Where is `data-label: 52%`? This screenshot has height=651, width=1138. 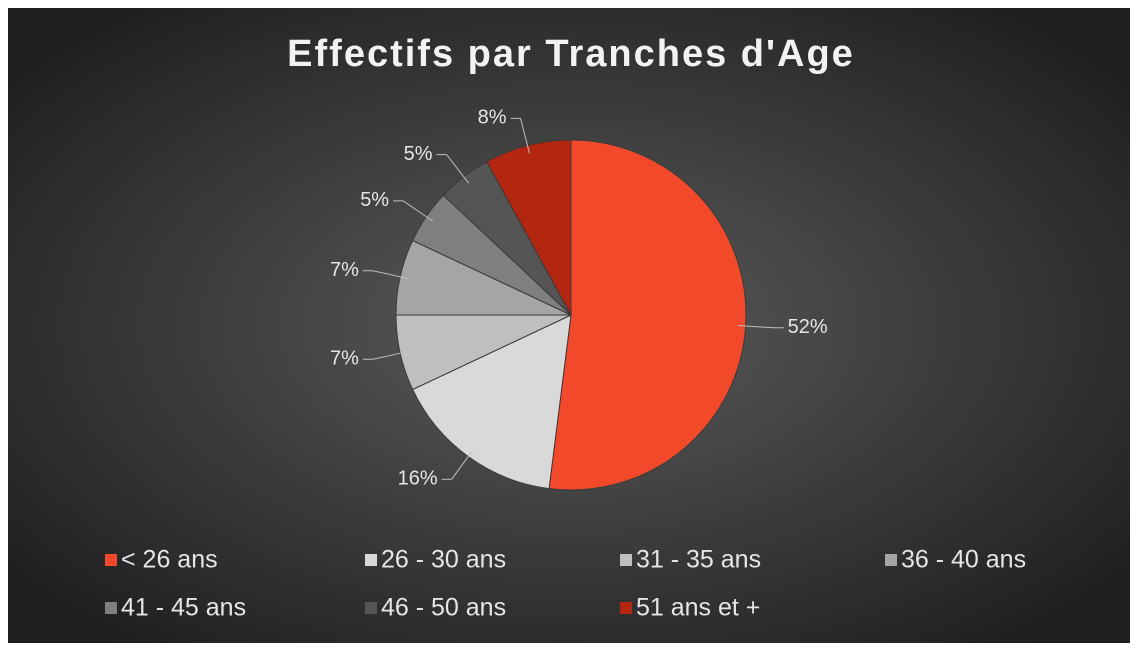
data-label: 52% is located at coordinates (808, 327).